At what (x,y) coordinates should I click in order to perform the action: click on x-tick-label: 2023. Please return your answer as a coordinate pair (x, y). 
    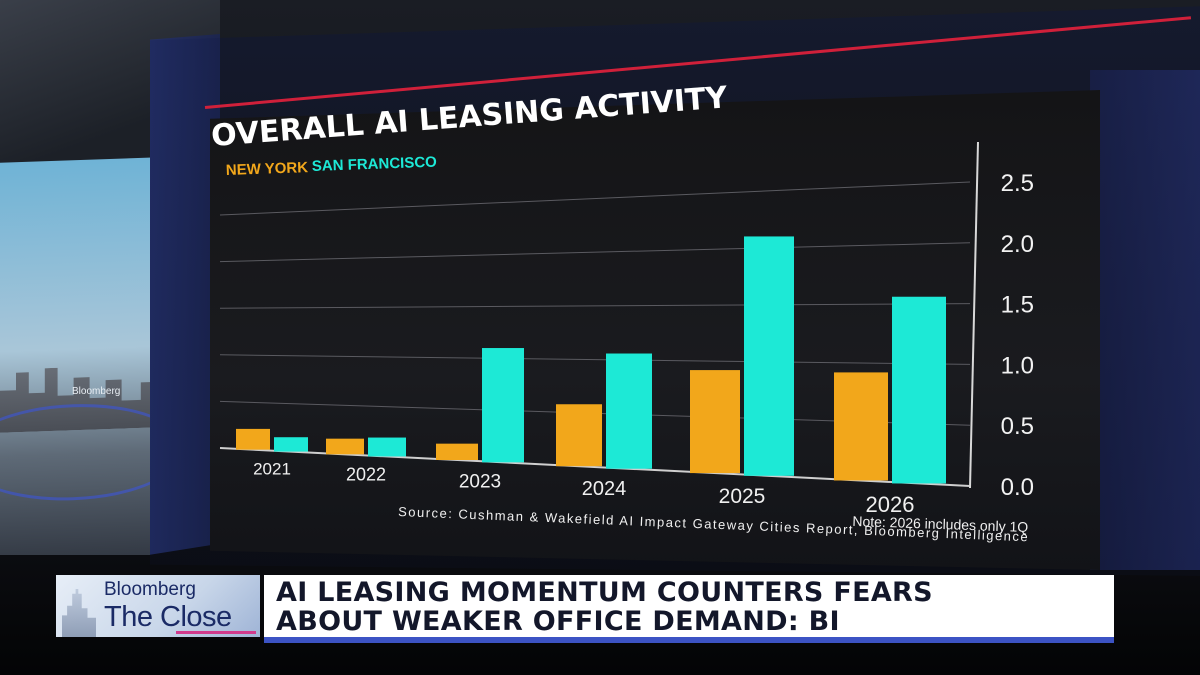
    Looking at the image, I should click on (480, 482).